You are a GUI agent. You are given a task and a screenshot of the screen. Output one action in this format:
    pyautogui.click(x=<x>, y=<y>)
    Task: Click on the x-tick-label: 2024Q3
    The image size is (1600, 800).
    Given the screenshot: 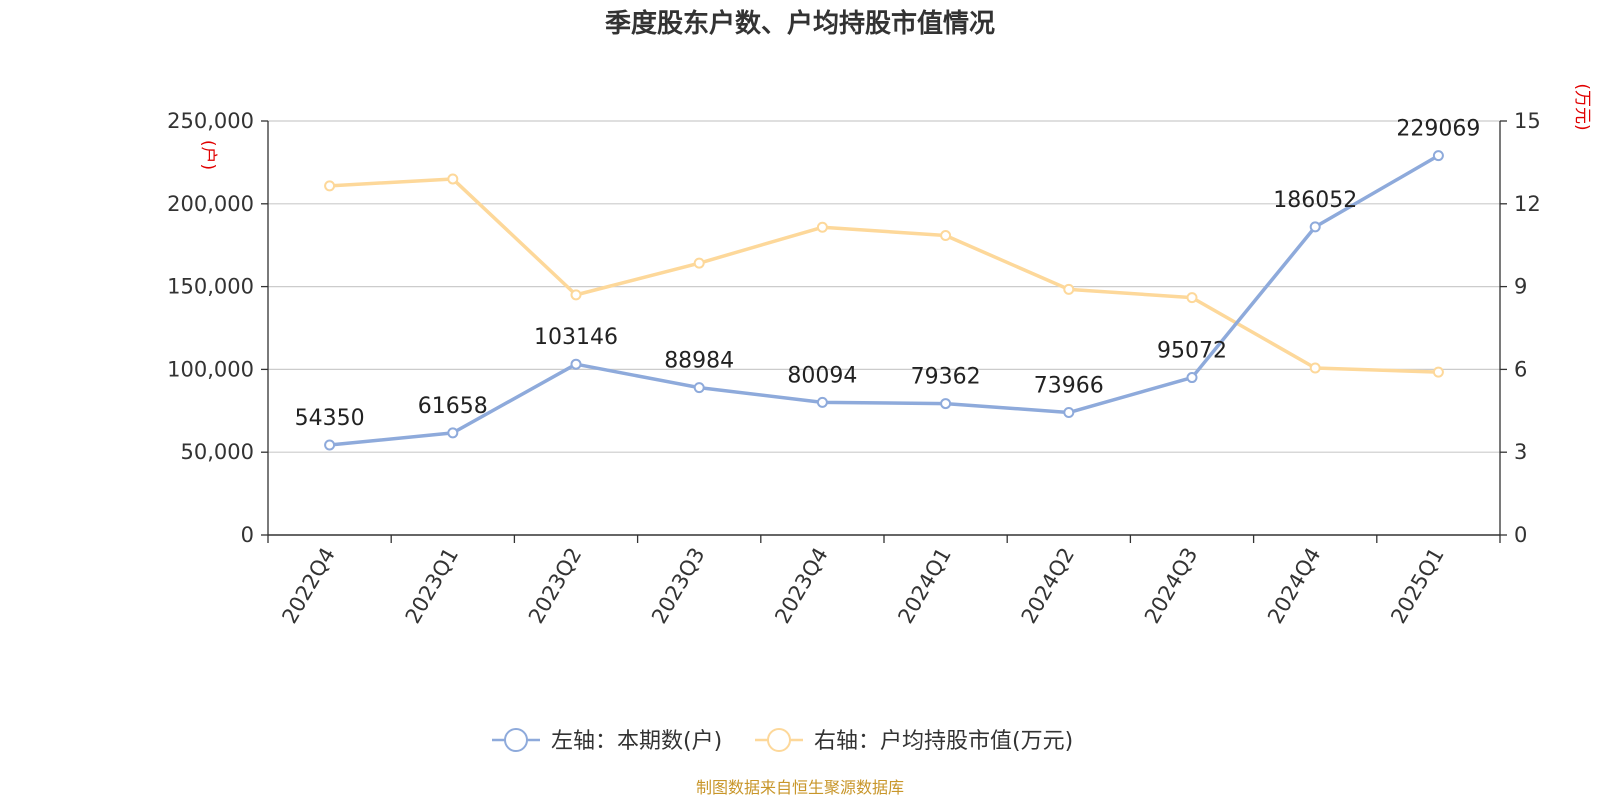 What is the action you would take?
    pyautogui.click(x=1171, y=586)
    